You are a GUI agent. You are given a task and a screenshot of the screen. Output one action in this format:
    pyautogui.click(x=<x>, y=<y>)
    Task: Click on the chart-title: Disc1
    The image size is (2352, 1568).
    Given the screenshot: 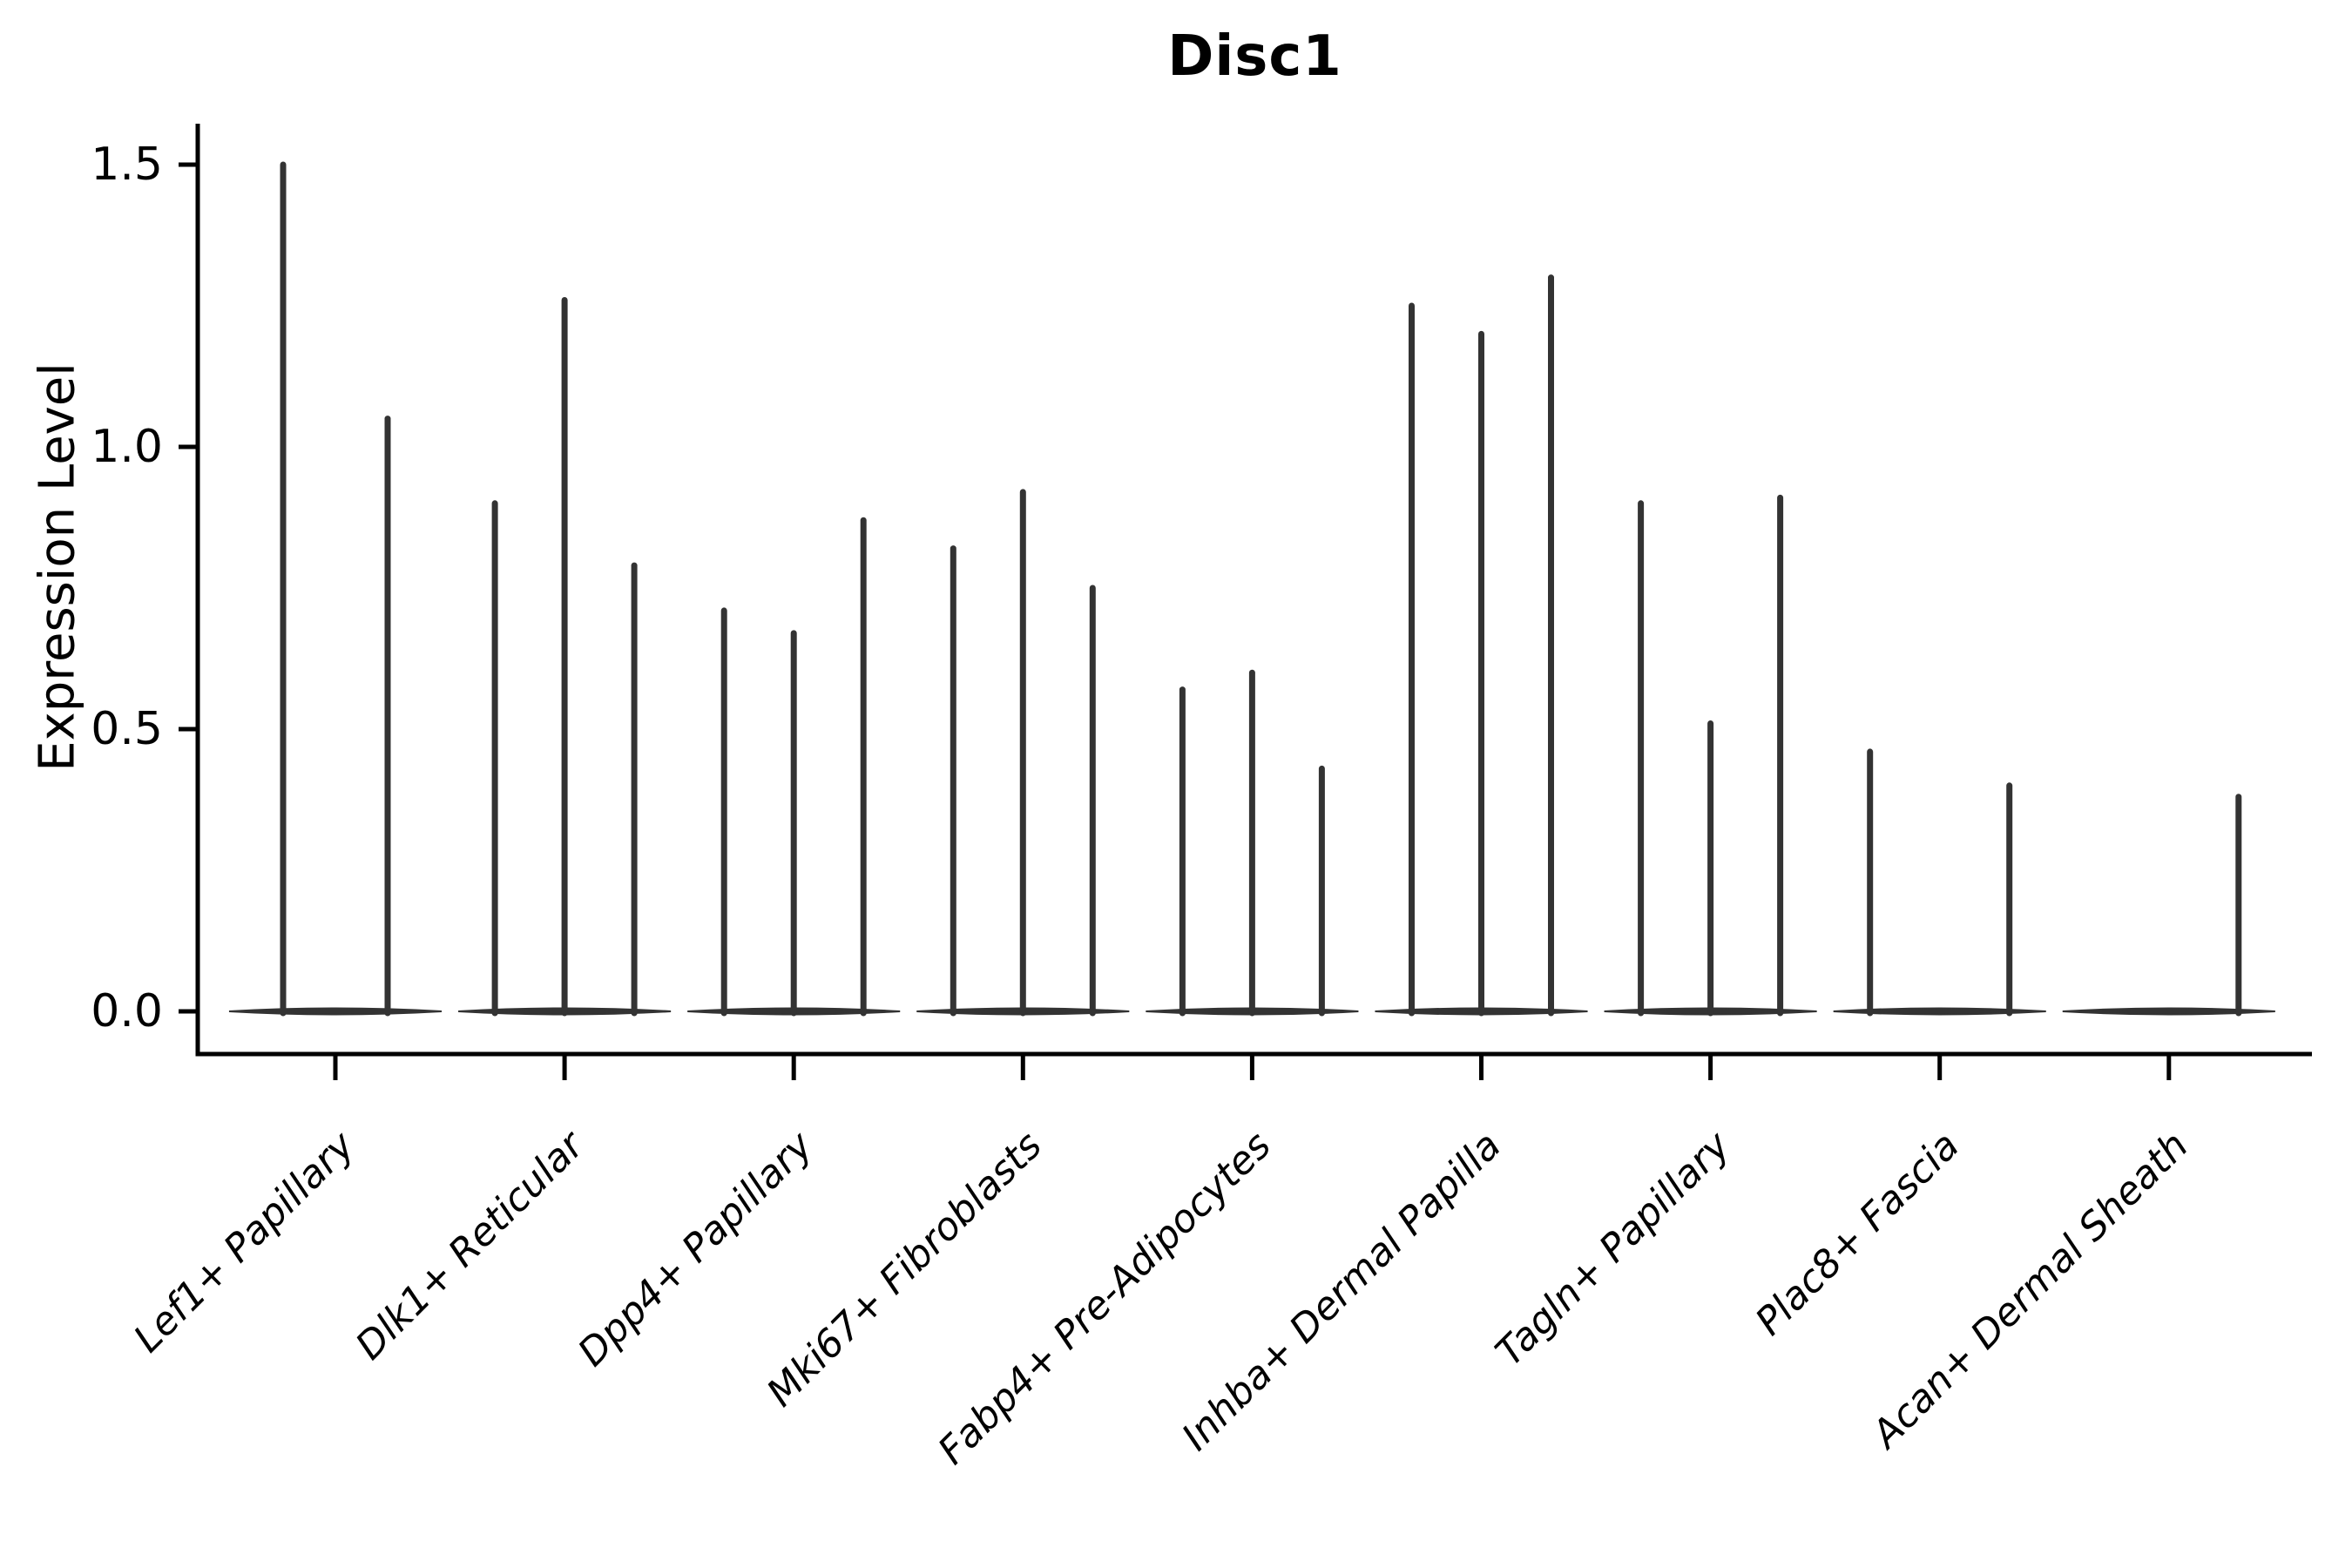 What is the action you would take?
    pyautogui.click(x=1254, y=56)
    